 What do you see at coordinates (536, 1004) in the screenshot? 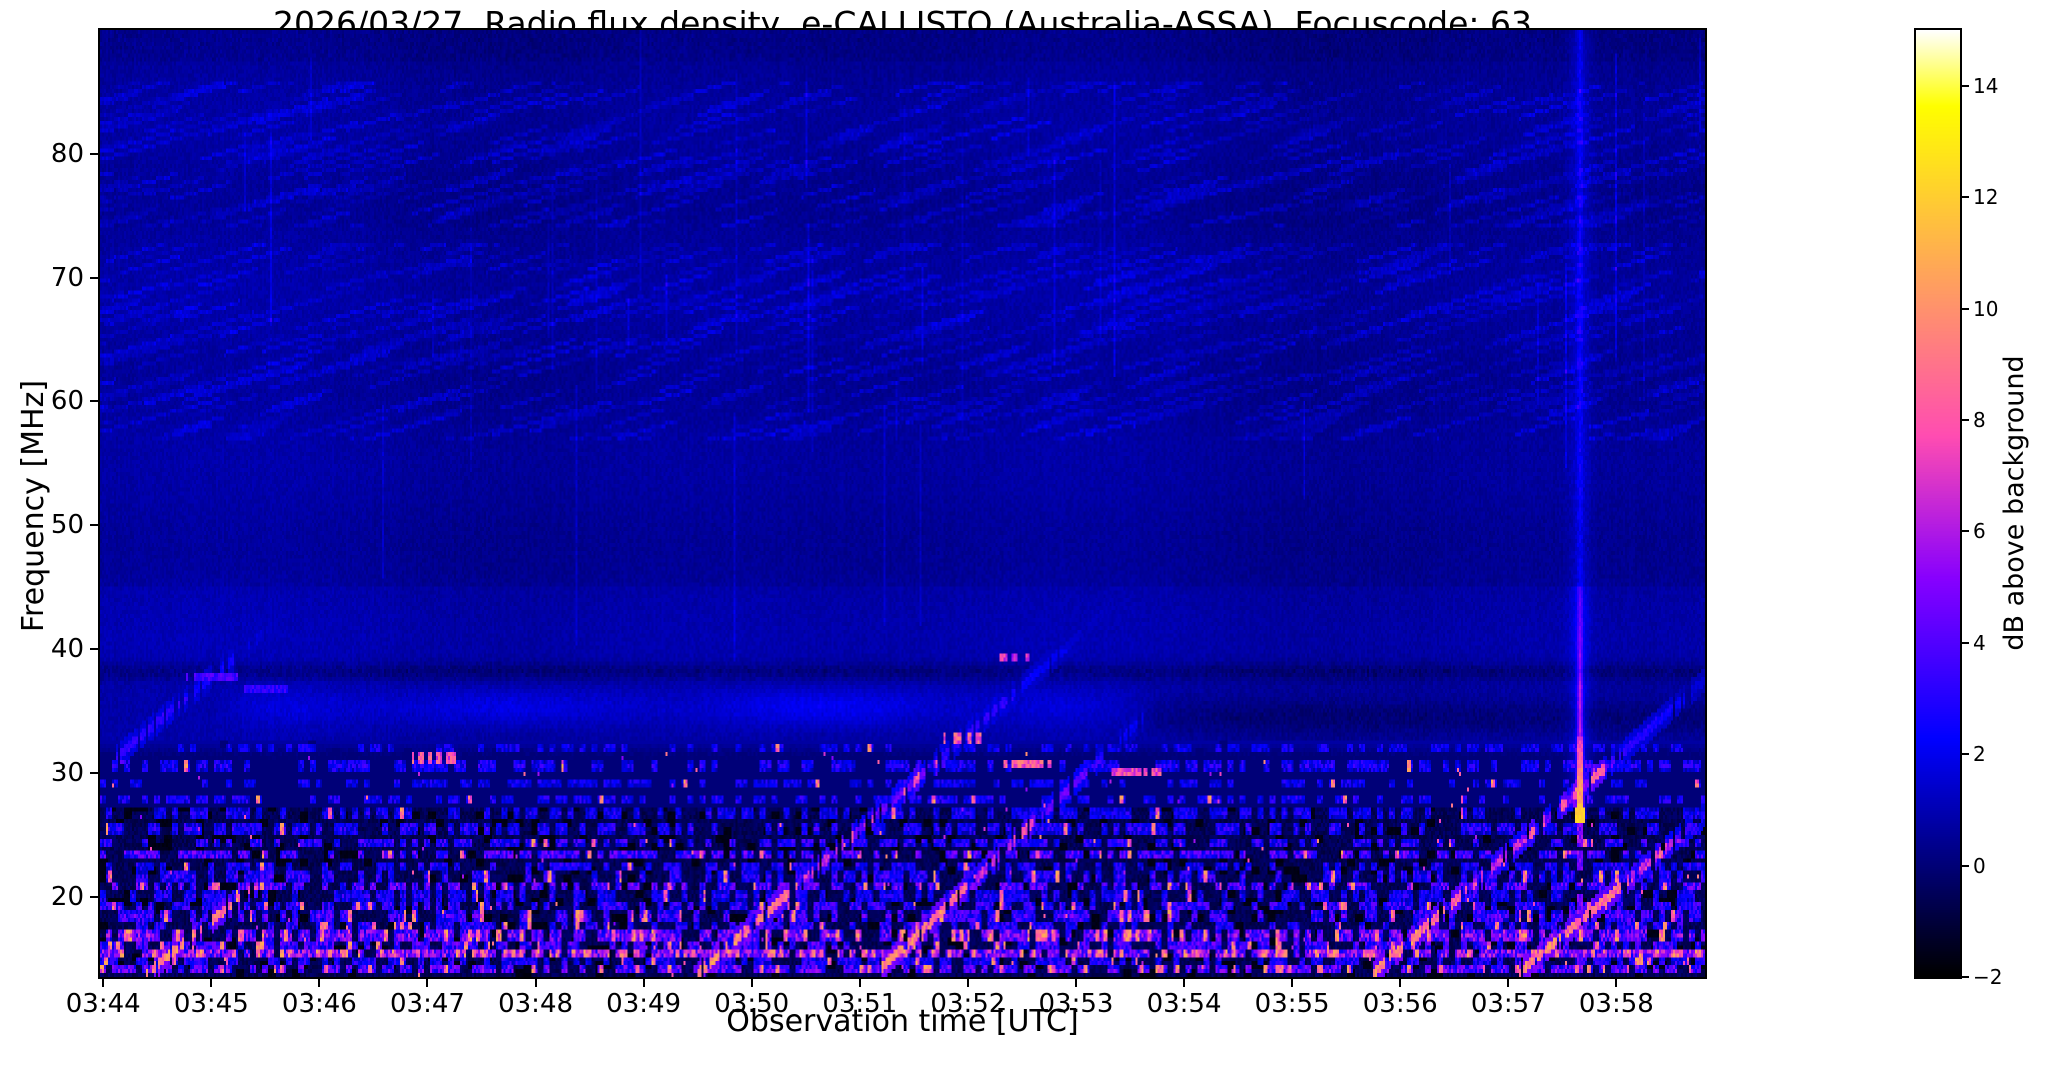
I see `x-tick-label: 03:48` at bounding box center [536, 1004].